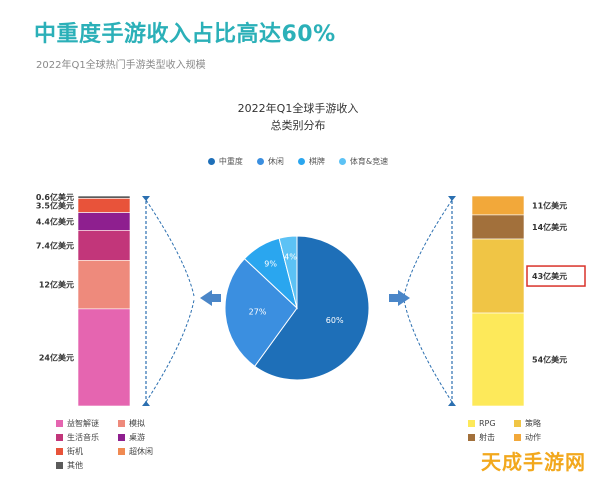 This screenshot has width=596, height=481. I want to click on pie-legend-item: 棋牌, so click(311, 161).